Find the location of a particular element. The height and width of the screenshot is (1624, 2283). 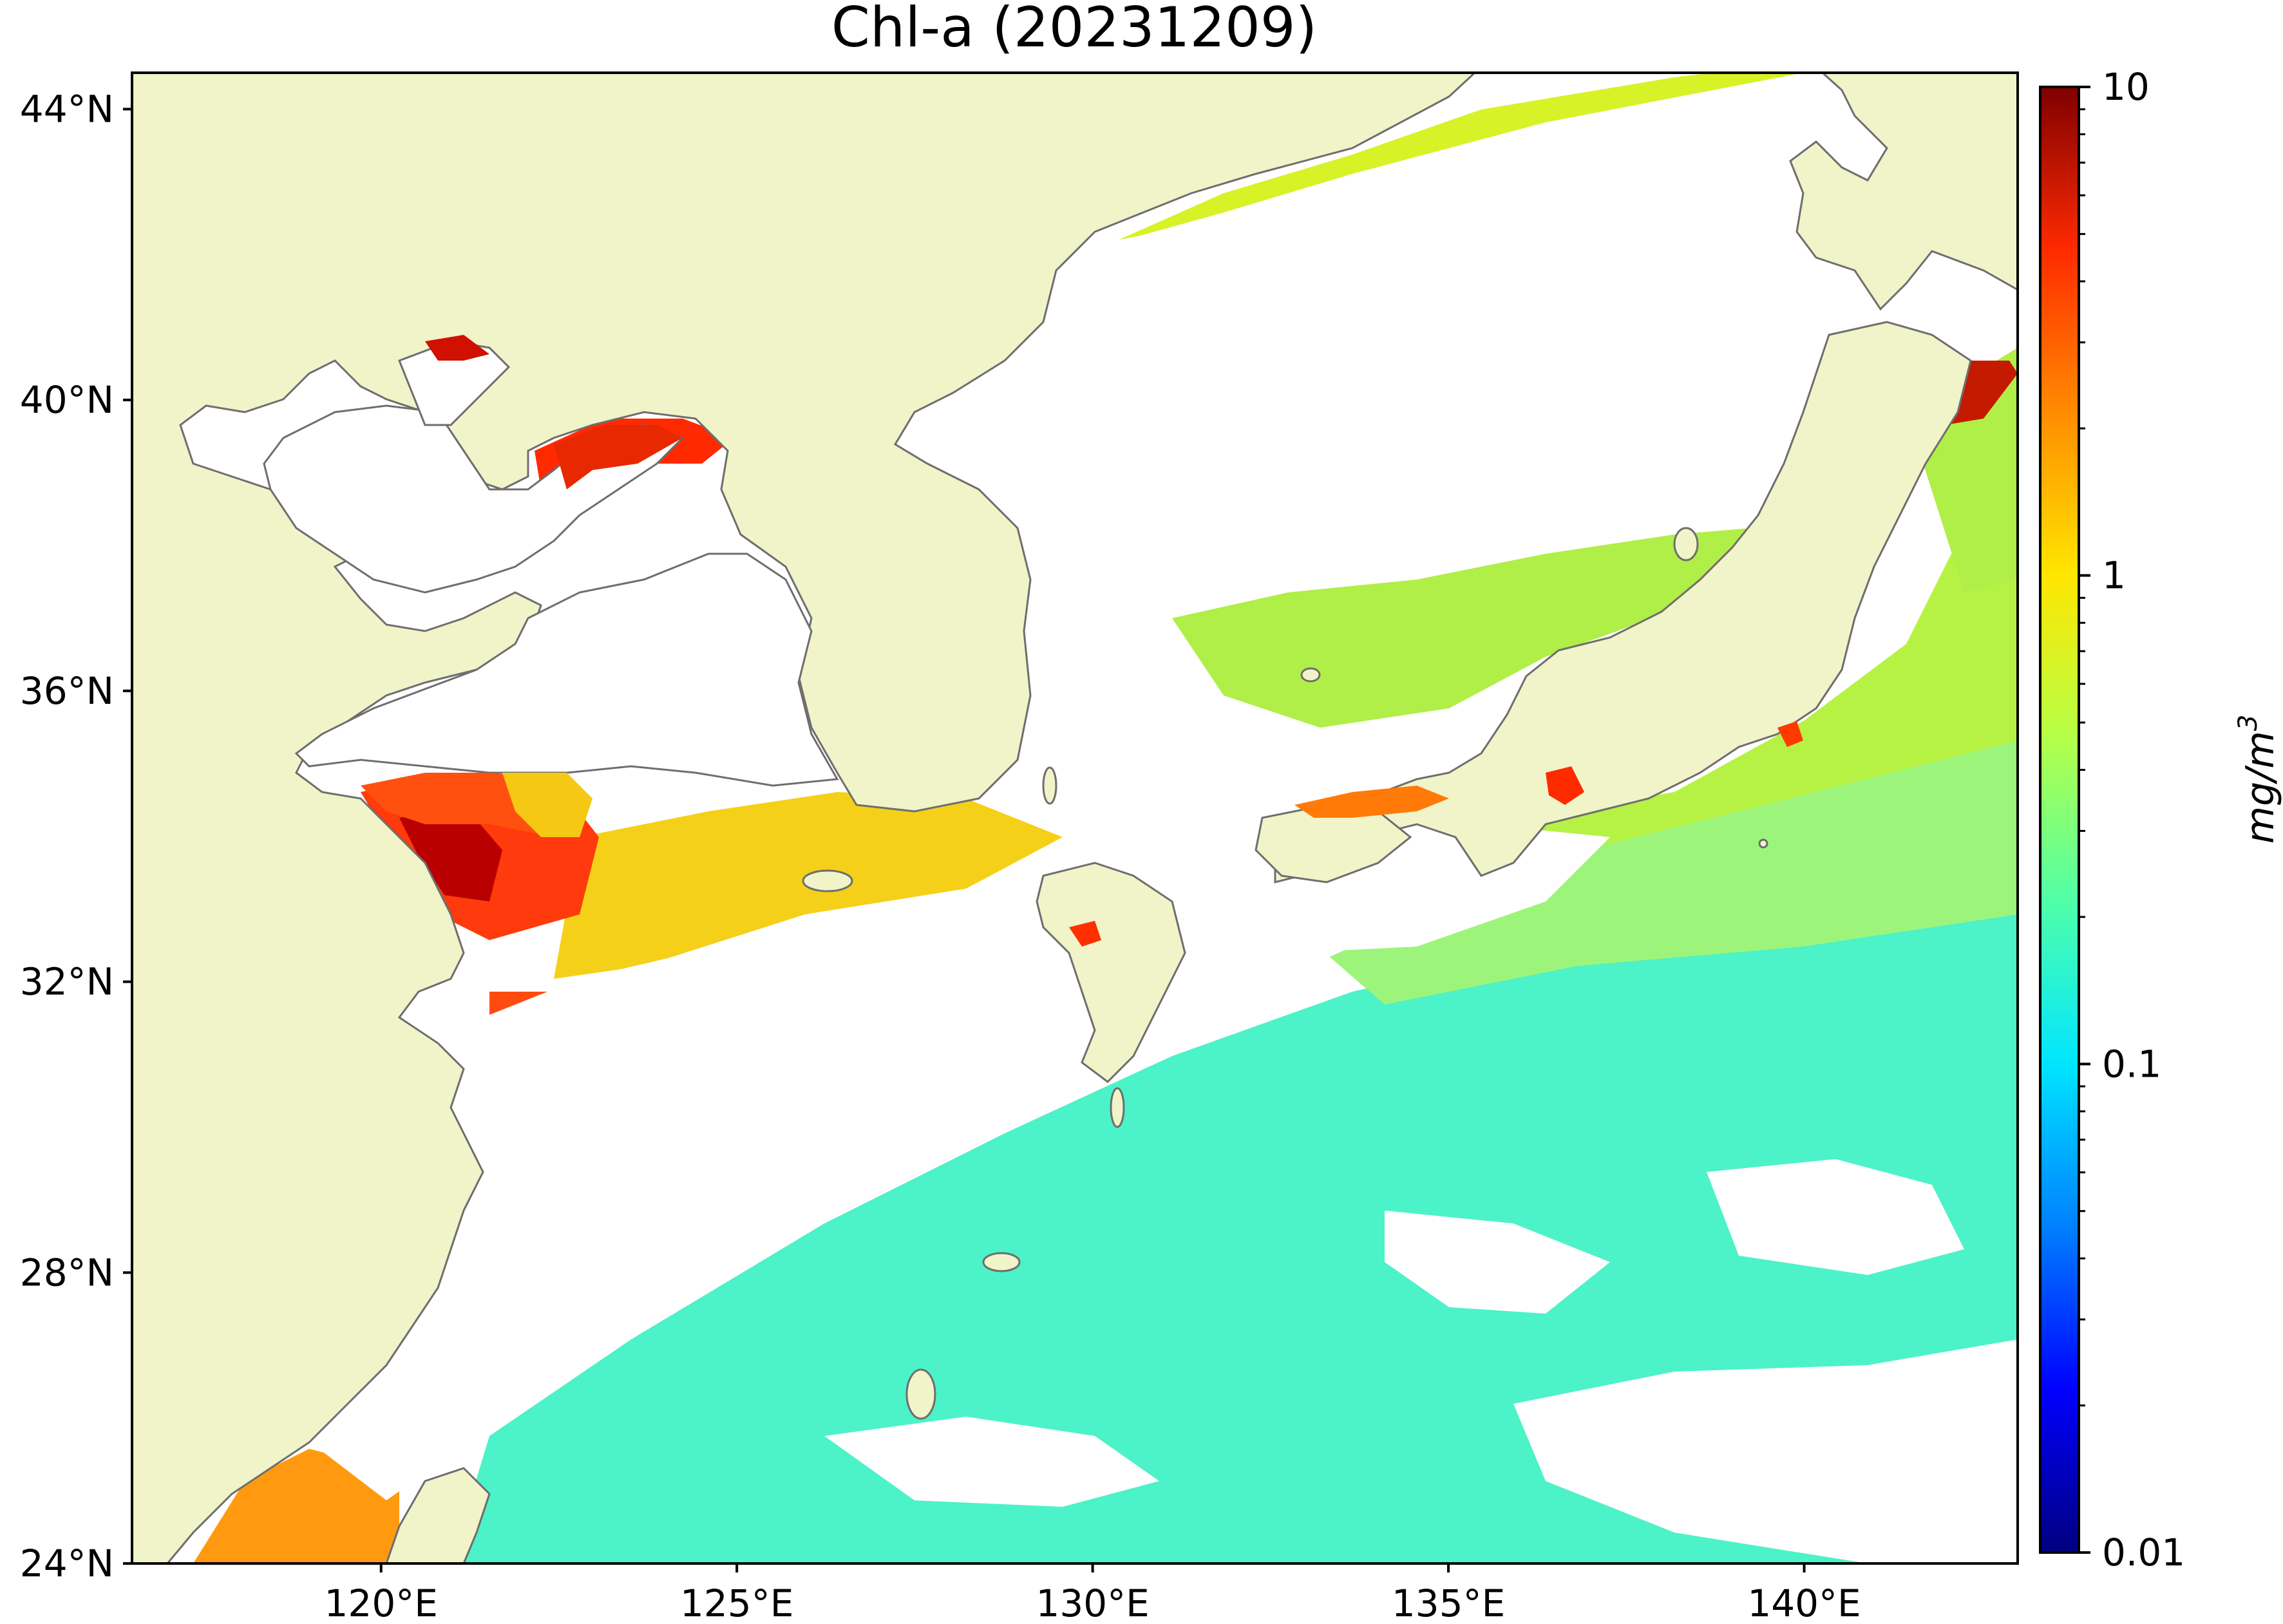

chl-region-mid-pacific is located at coordinates (1653, 873).